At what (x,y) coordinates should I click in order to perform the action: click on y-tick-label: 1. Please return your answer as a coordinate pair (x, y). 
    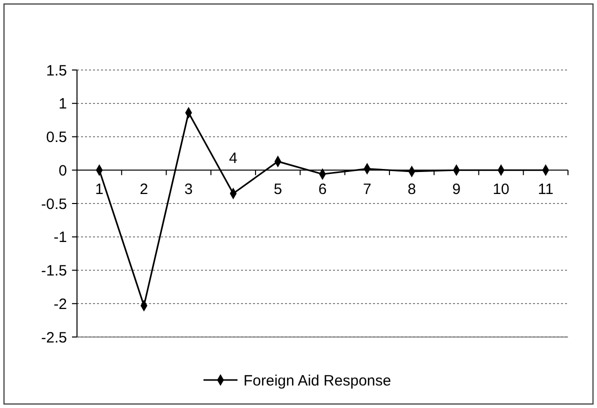
    Looking at the image, I should click on (62, 104).